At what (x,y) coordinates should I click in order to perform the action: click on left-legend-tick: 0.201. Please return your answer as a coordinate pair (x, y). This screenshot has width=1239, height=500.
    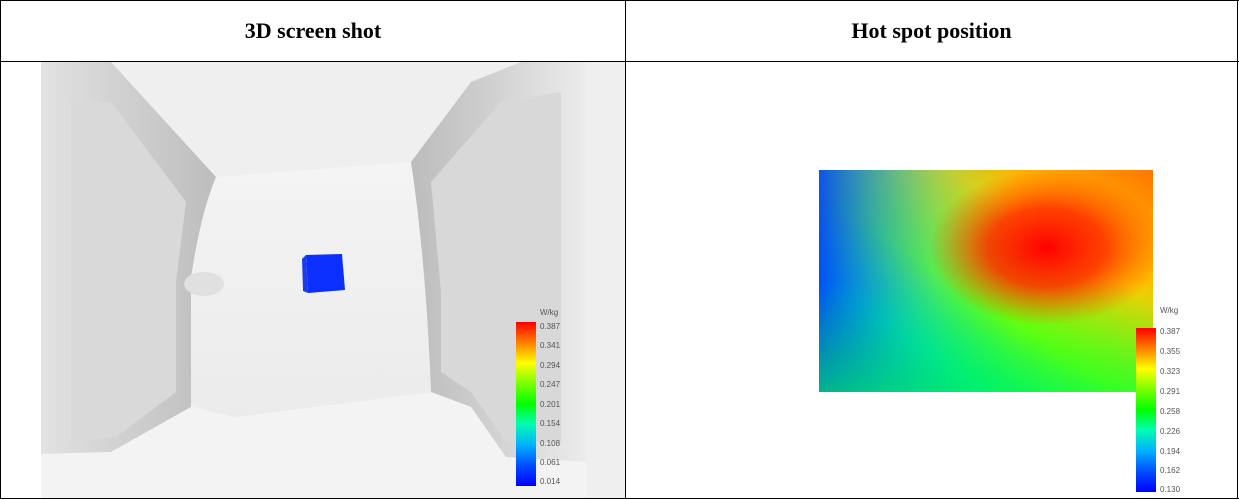
    Looking at the image, I should click on (550, 404).